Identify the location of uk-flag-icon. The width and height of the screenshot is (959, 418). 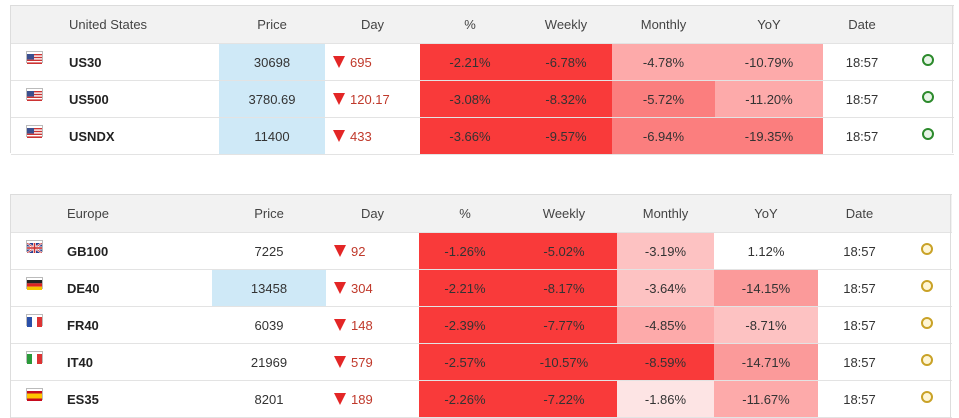
(34, 247).